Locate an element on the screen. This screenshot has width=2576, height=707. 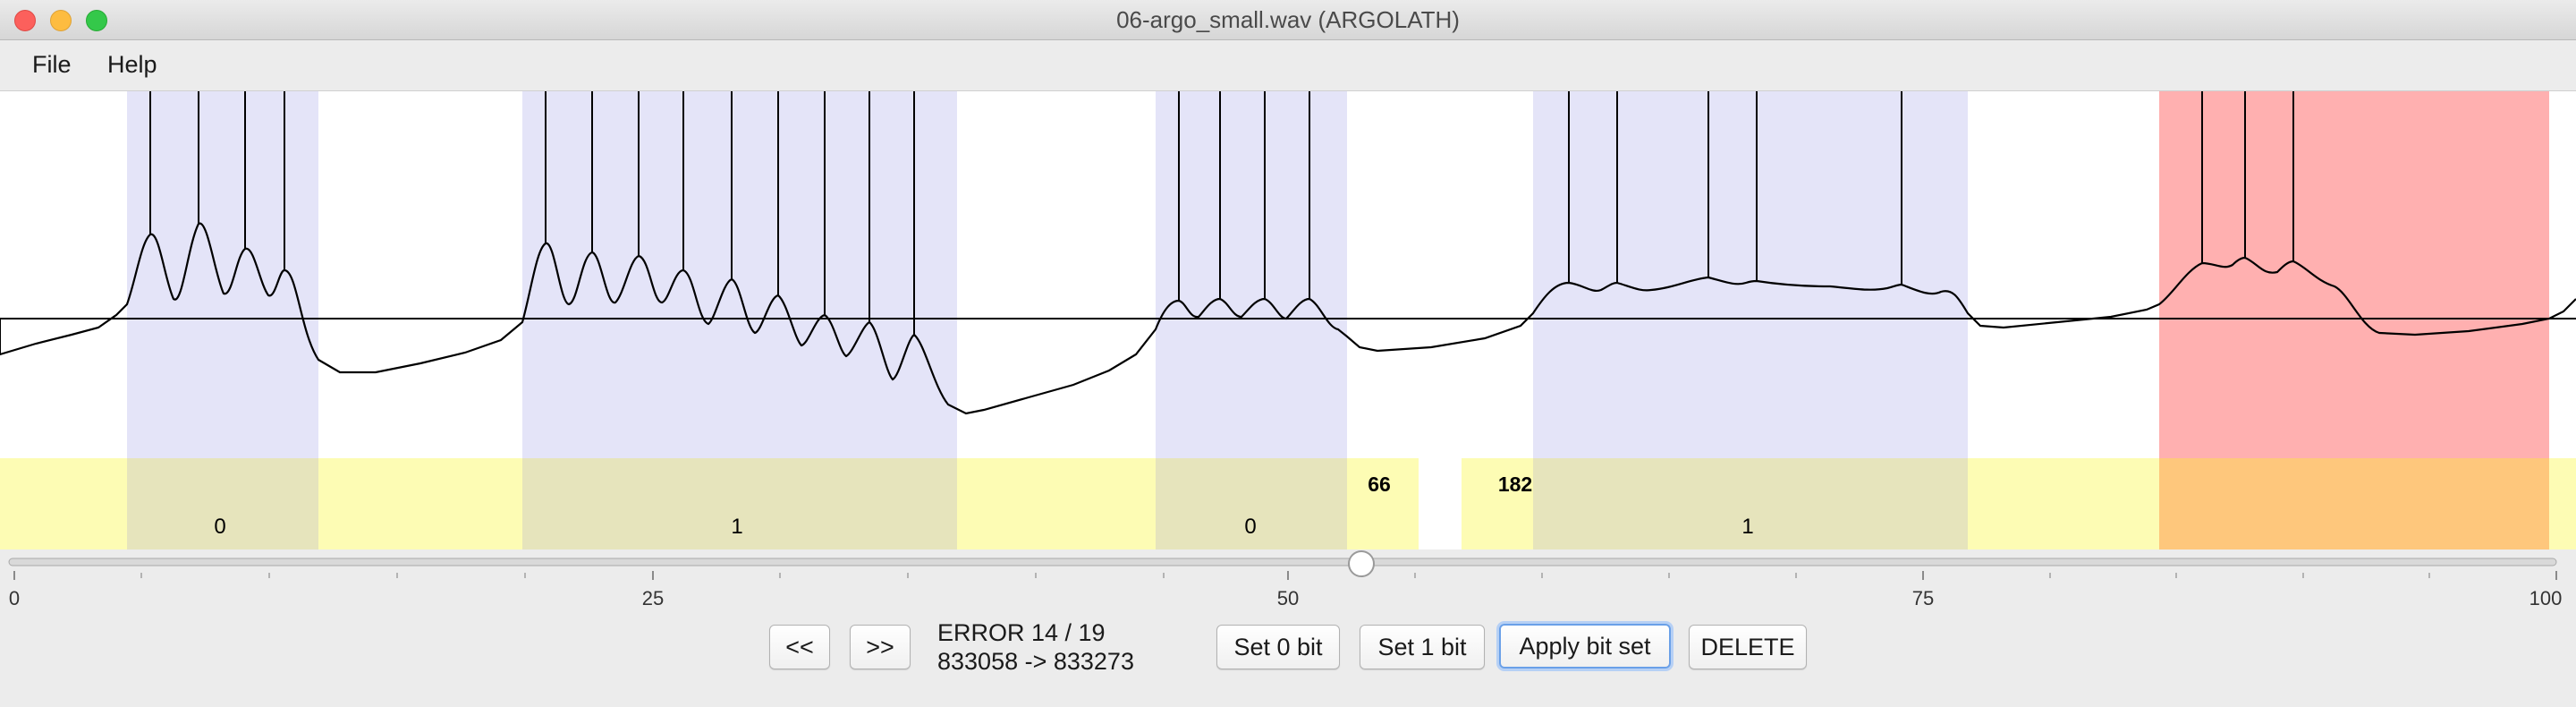
slider-tick-label: 50 is located at coordinates (1288, 598).